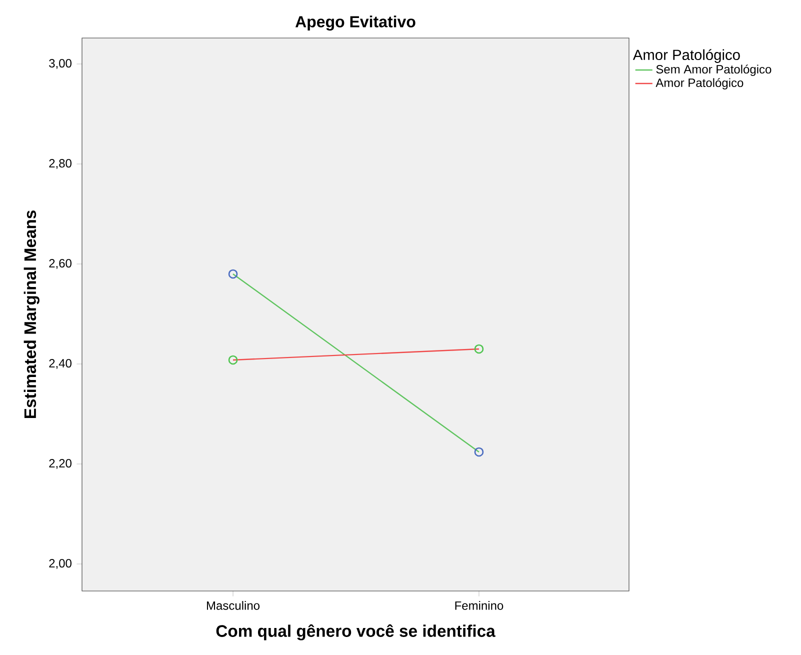  I want to click on y-tick-label: 2,00, so click(60, 564).